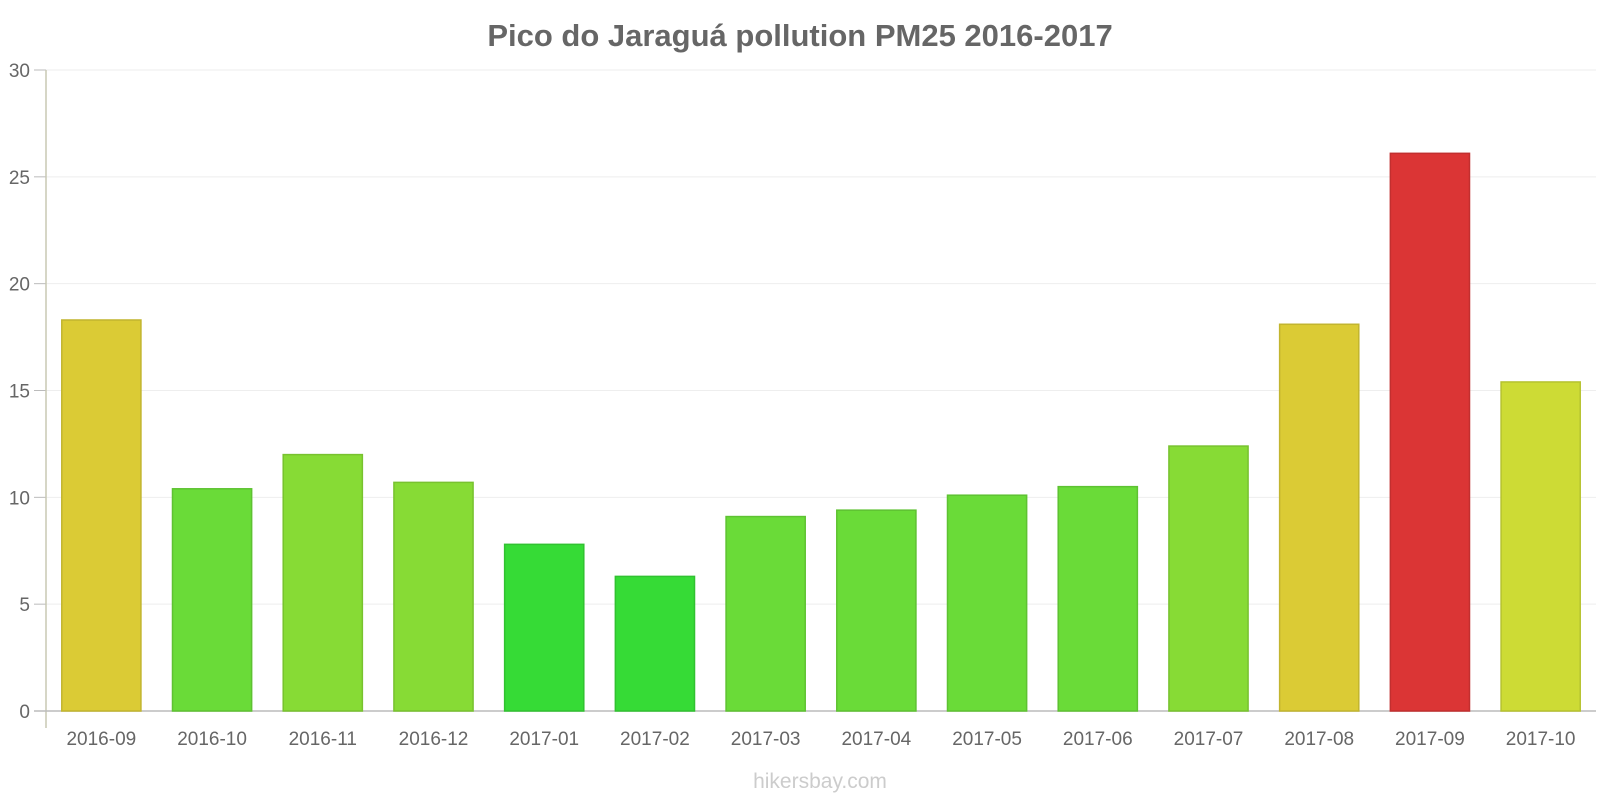  What do you see at coordinates (876, 739) in the screenshot?
I see `x-tick-label: 2017-04` at bounding box center [876, 739].